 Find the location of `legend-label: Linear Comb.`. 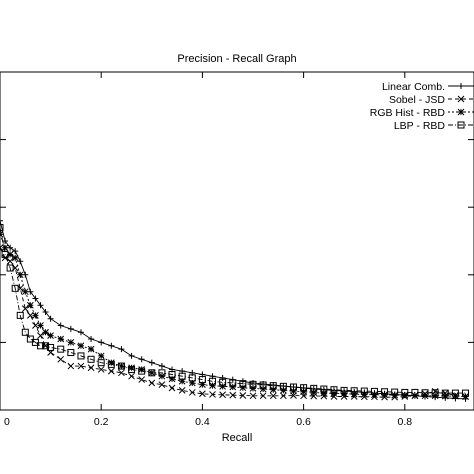

legend-label: Linear Comb. is located at coordinates (413, 87).